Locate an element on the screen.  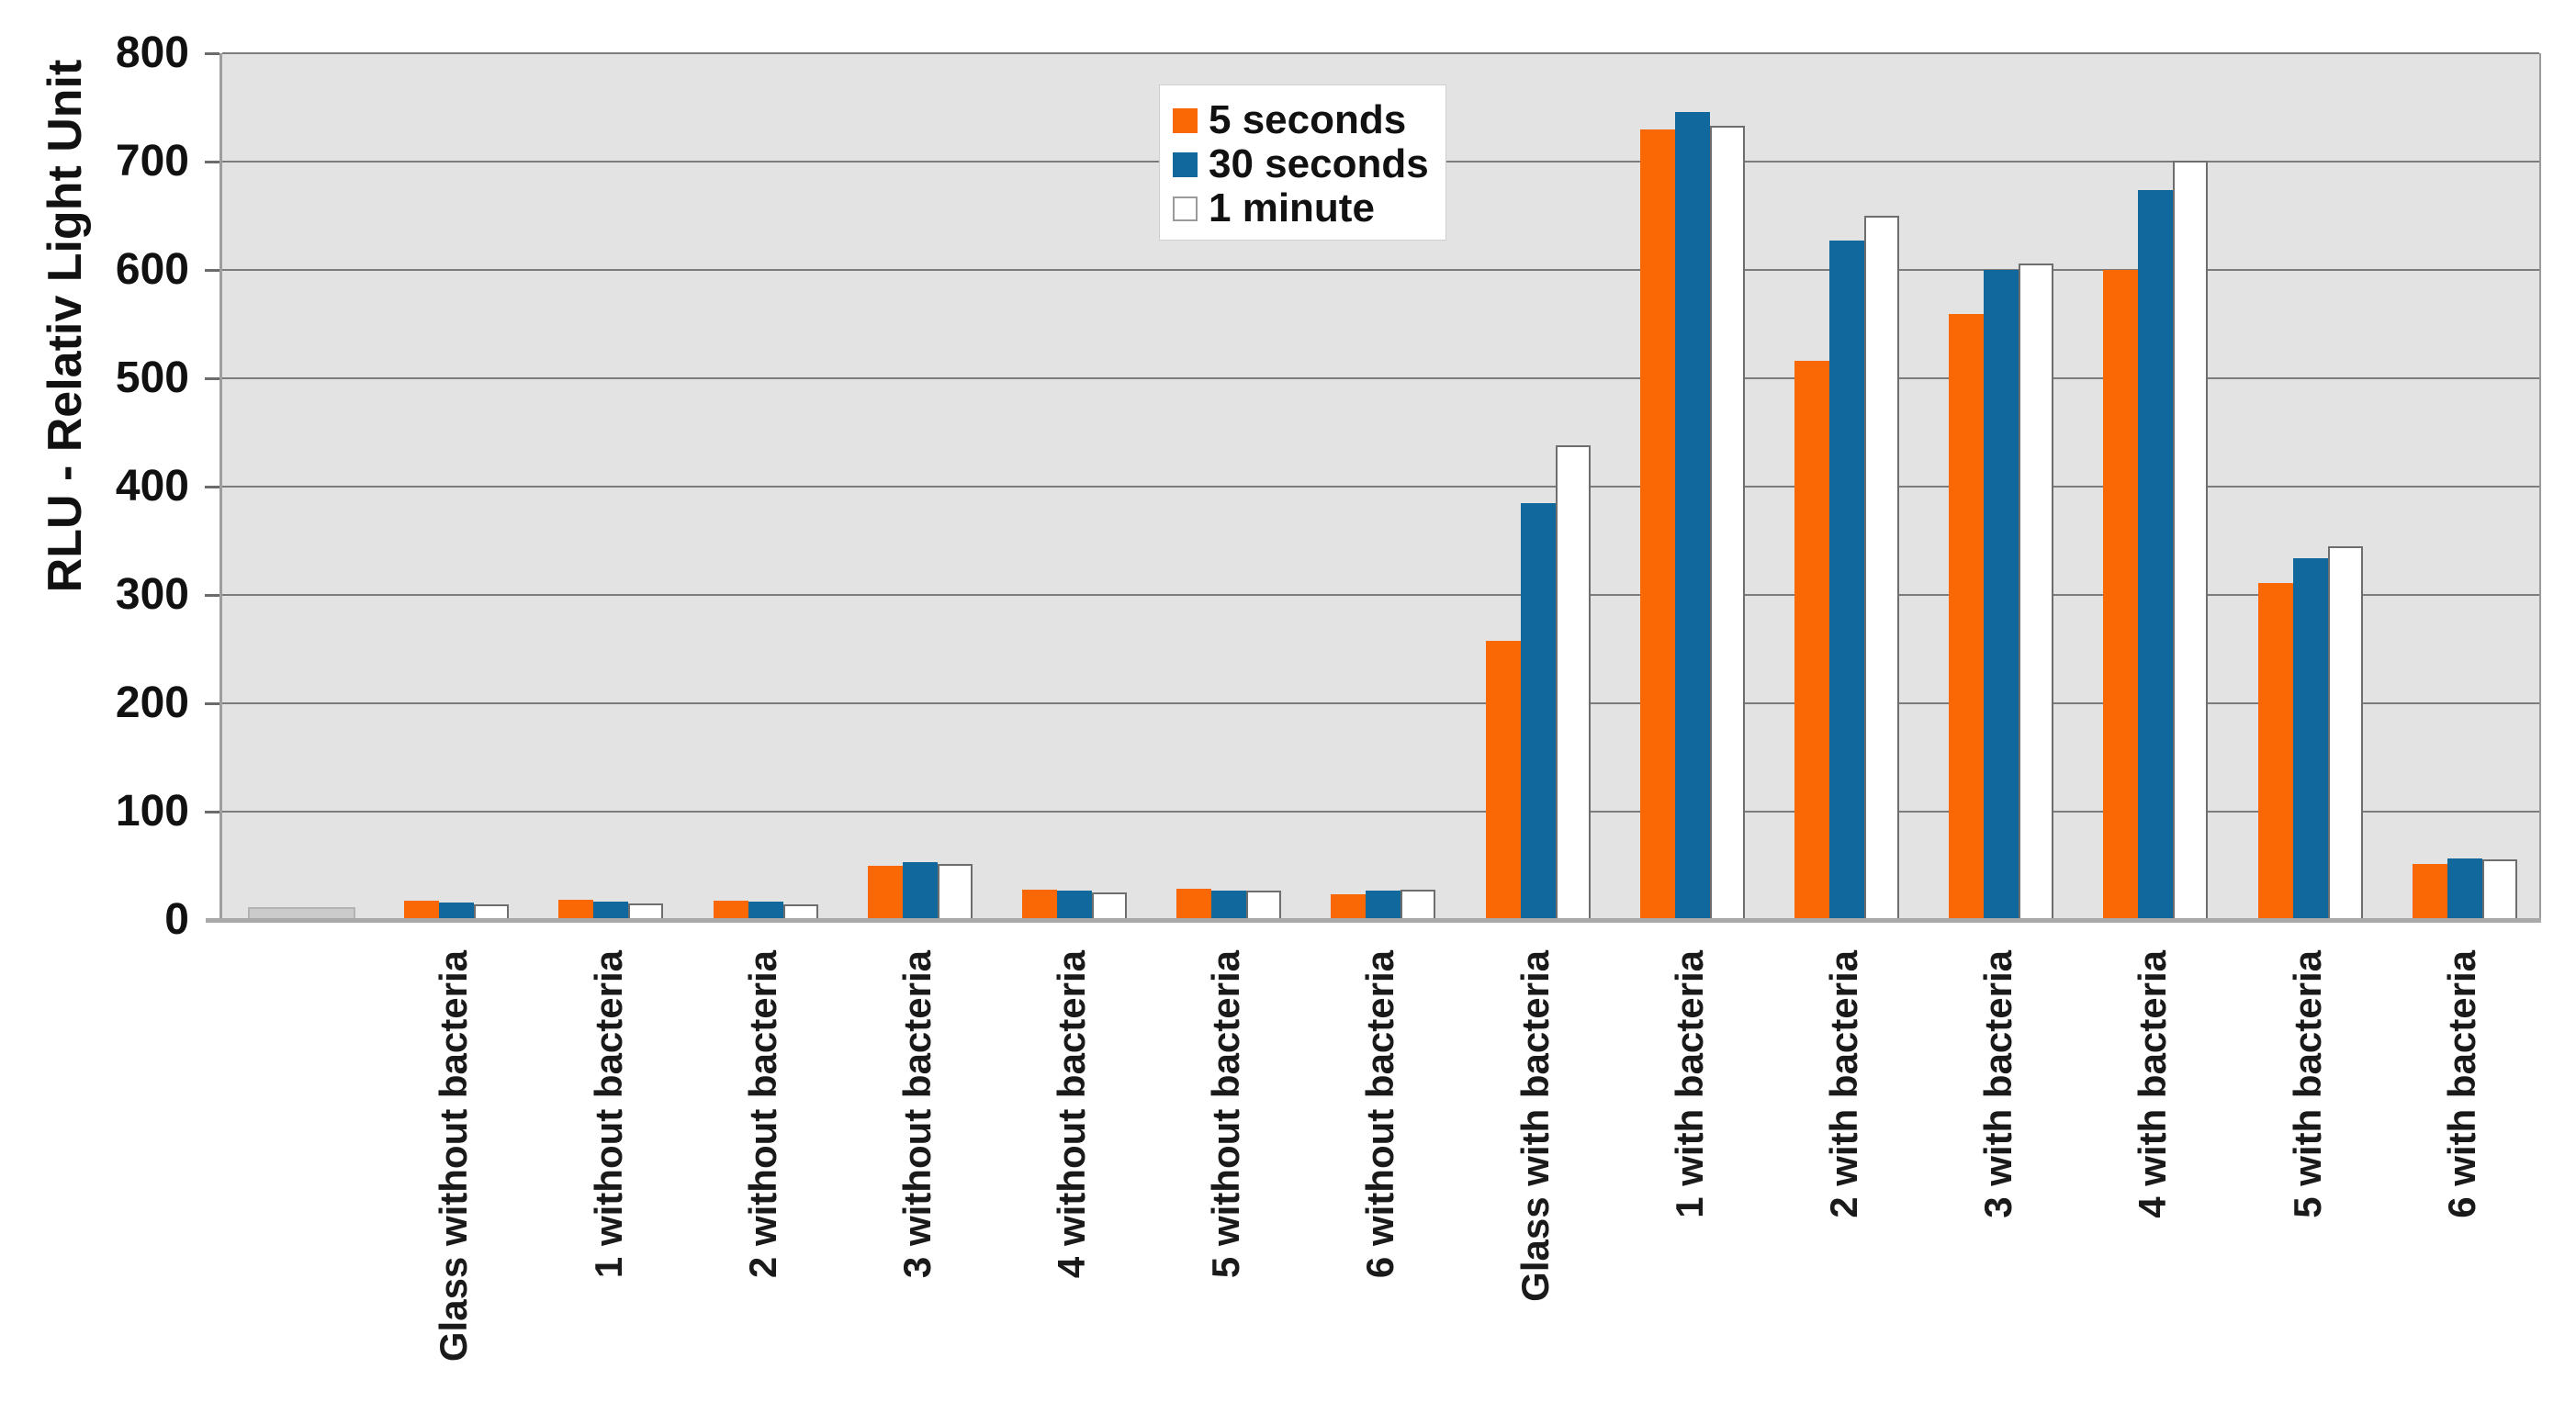
x-axis-label-4-without-bacteria: 4 without bacteria is located at coordinates (1071, 1114).